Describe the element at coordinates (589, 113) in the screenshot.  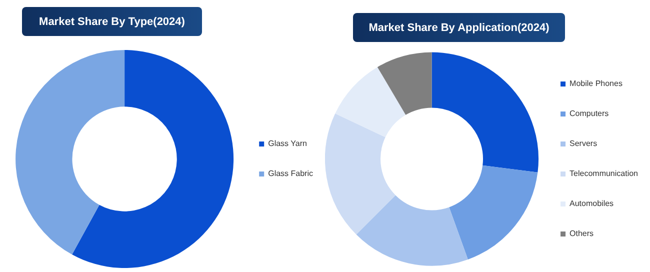
I see `legend-label: Computers` at that location.